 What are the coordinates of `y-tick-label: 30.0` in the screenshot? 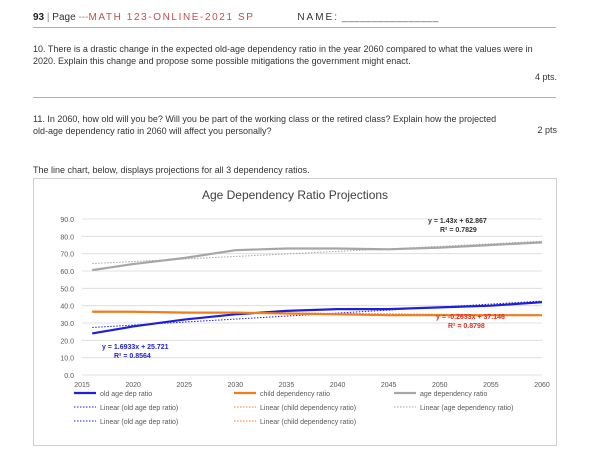 It's located at (67, 324).